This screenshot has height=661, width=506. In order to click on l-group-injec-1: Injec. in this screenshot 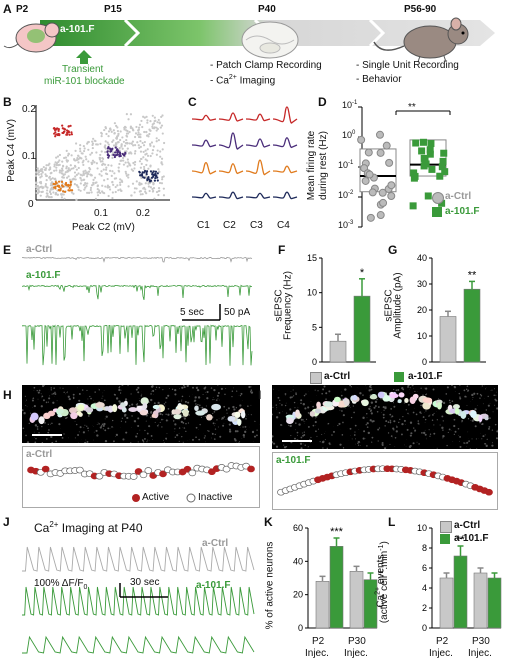, I will do `click(441, 653)`.